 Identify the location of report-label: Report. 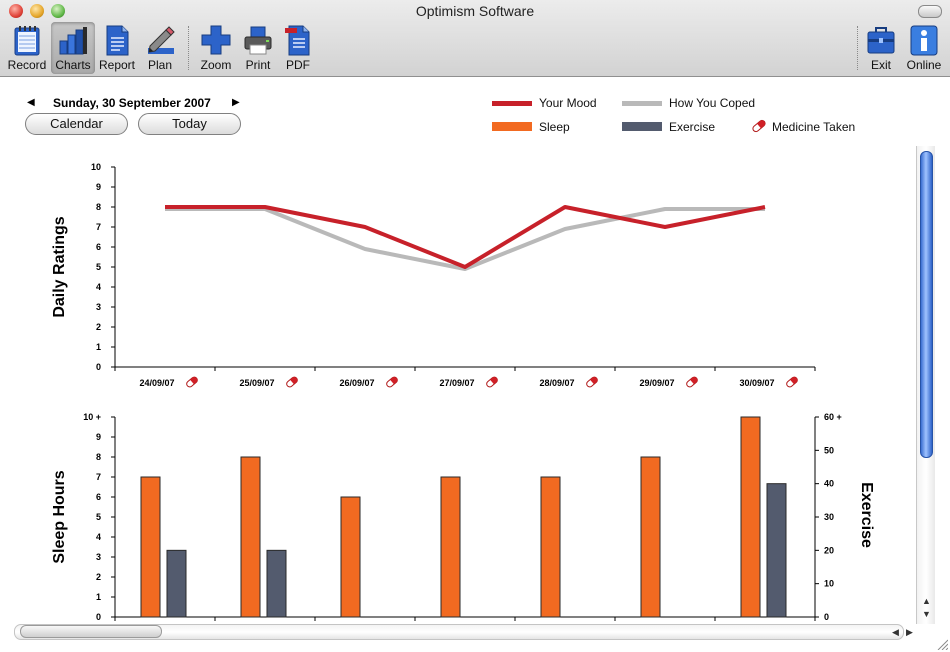
(117, 65).